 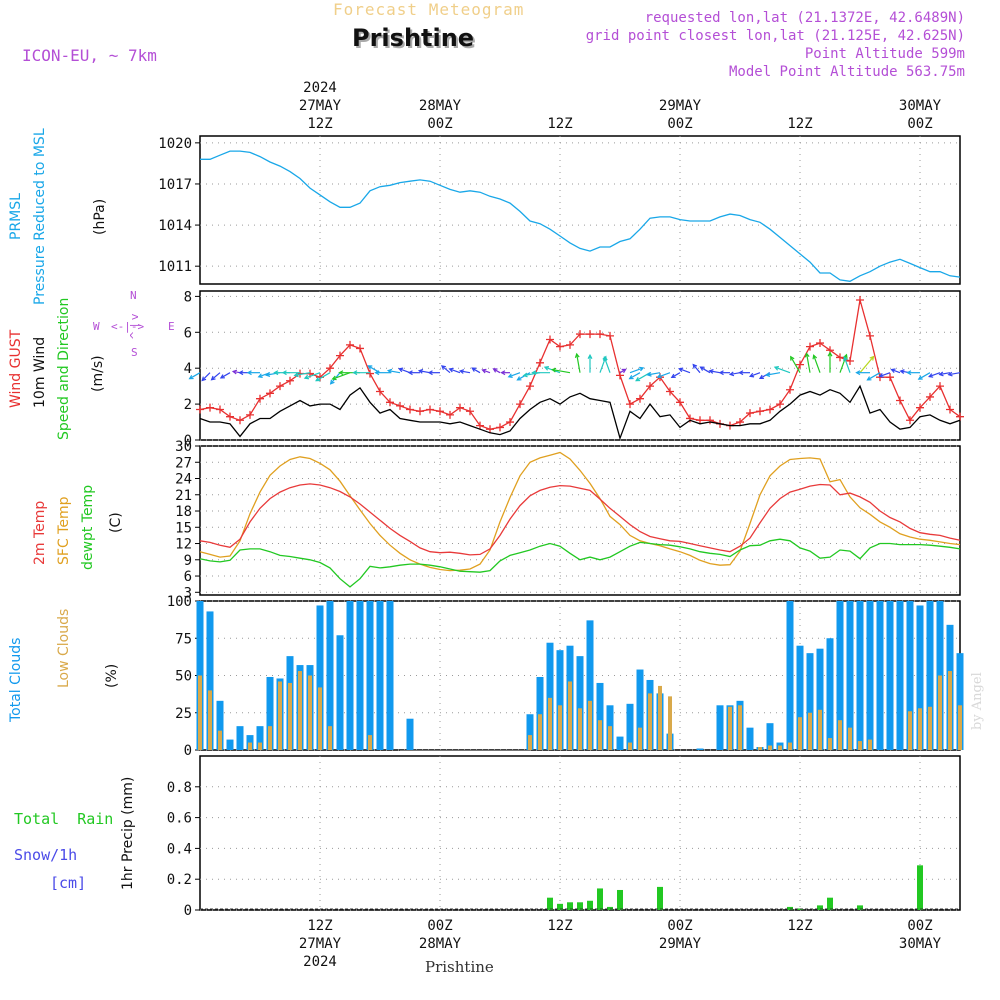 What do you see at coordinates (439, 124) in the screenshot?
I see `top-time-label: 00Z` at bounding box center [439, 124].